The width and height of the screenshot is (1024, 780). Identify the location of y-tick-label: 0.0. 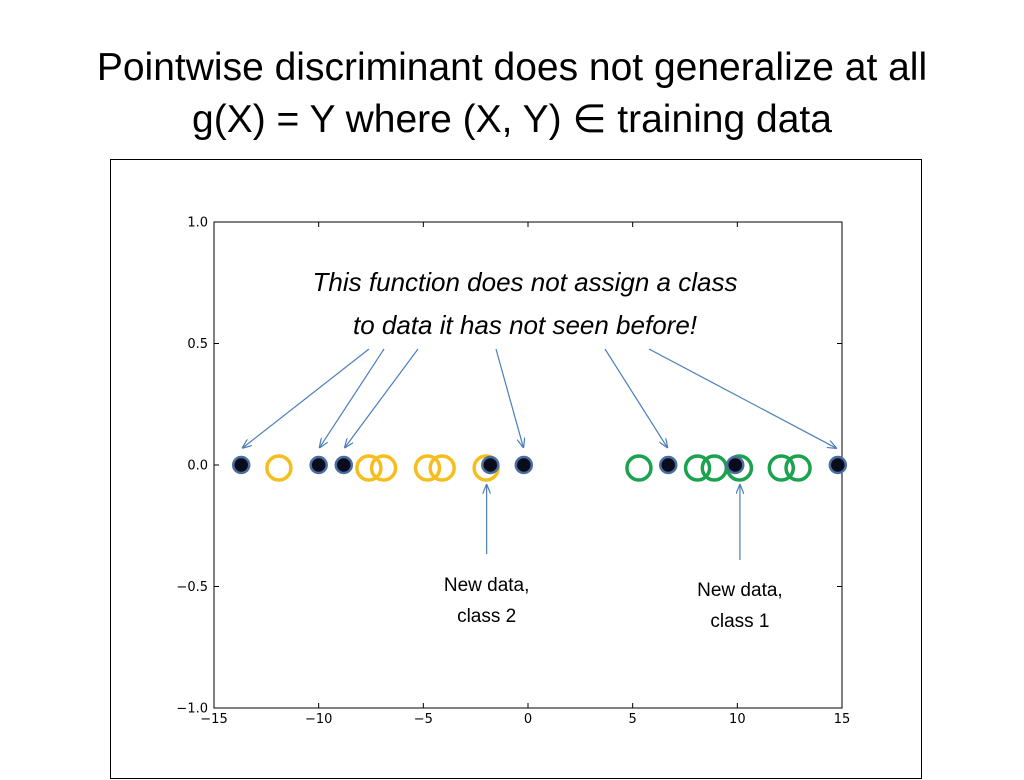
(197, 466).